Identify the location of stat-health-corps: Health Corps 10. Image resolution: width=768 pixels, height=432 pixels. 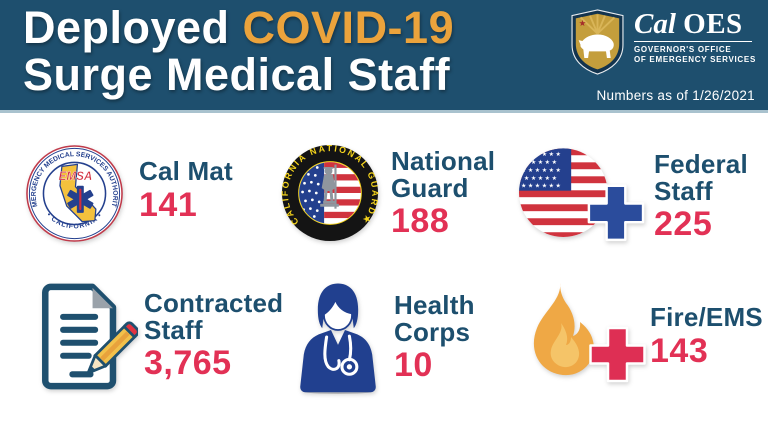
(424, 337).